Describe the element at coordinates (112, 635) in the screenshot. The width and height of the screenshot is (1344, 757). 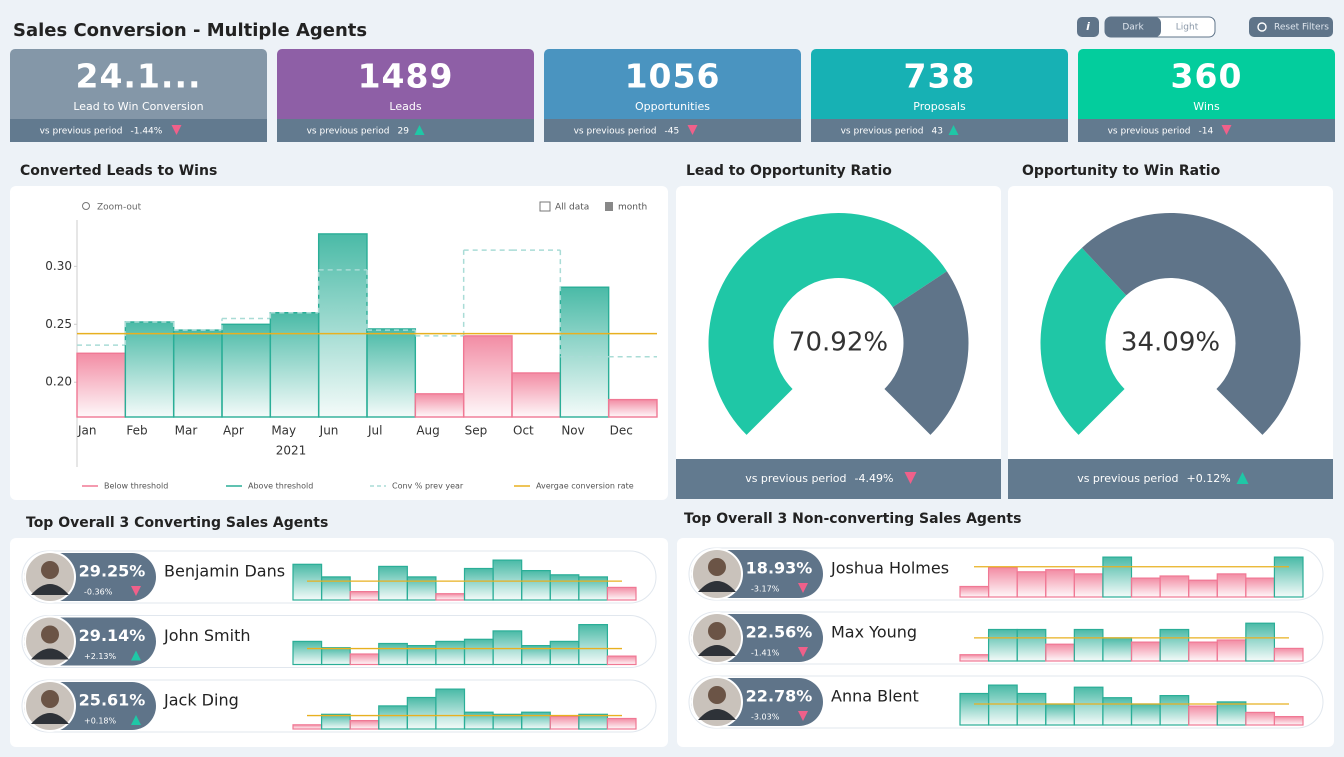
I see `agent-value: 29.14%` at that location.